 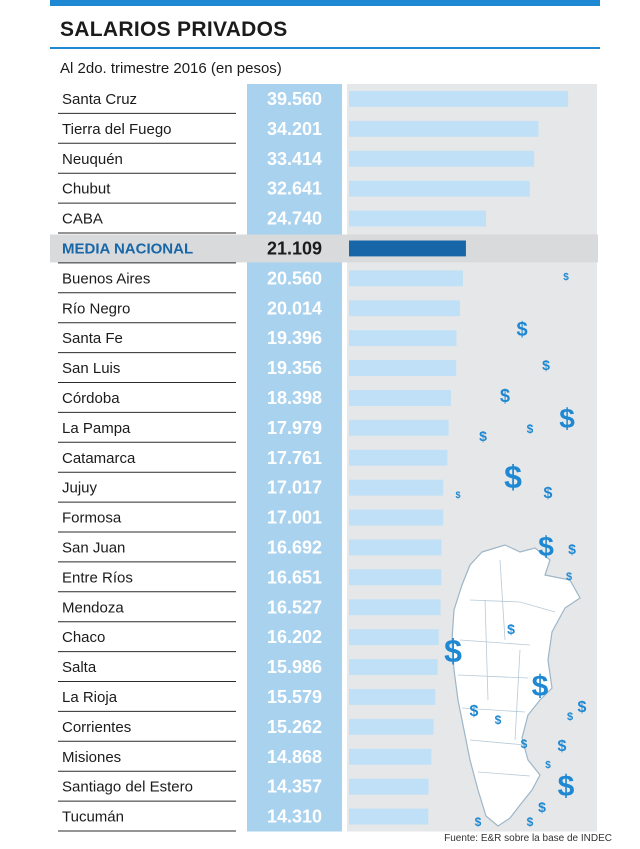 What do you see at coordinates (294, 757) in the screenshot?
I see `data-label: 14.868` at bounding box center [294, 757].